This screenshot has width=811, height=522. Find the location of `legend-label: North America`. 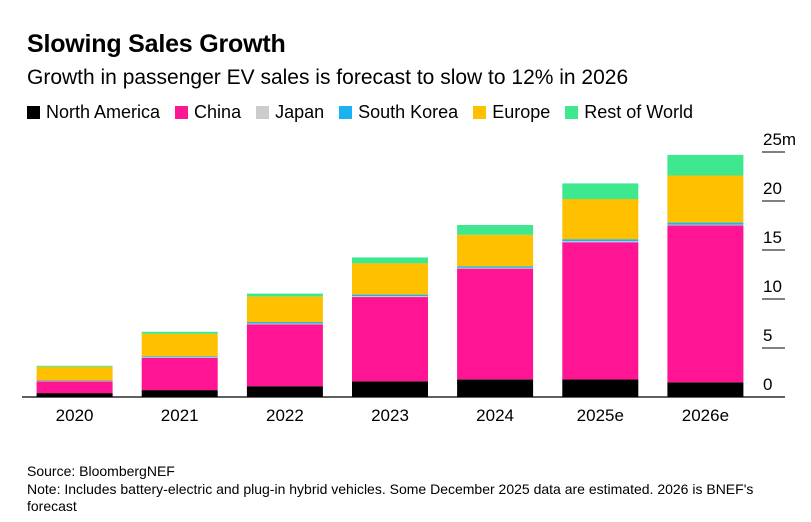

legend-label: North America is located at coordinates (103, 112).